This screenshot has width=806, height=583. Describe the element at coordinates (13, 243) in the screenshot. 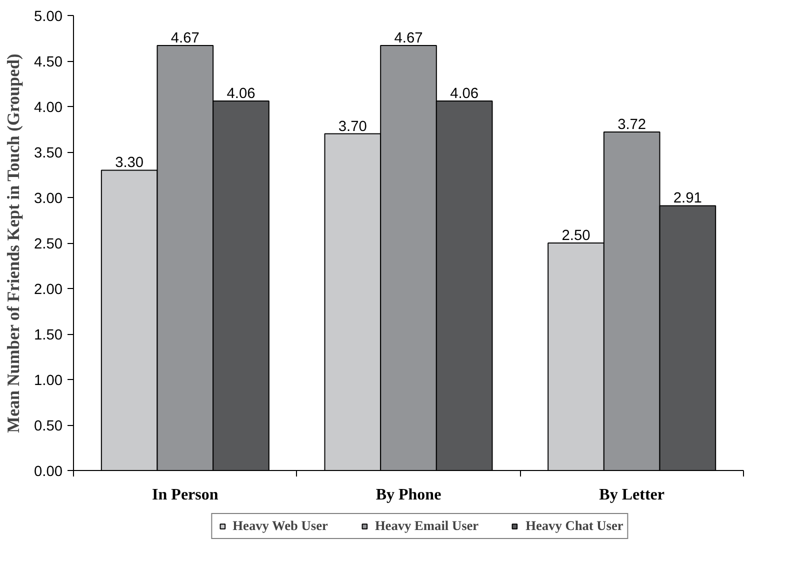

I see `y-axis-title: Mean Number of Friends Kept in Touch (Grouped)` at that location.